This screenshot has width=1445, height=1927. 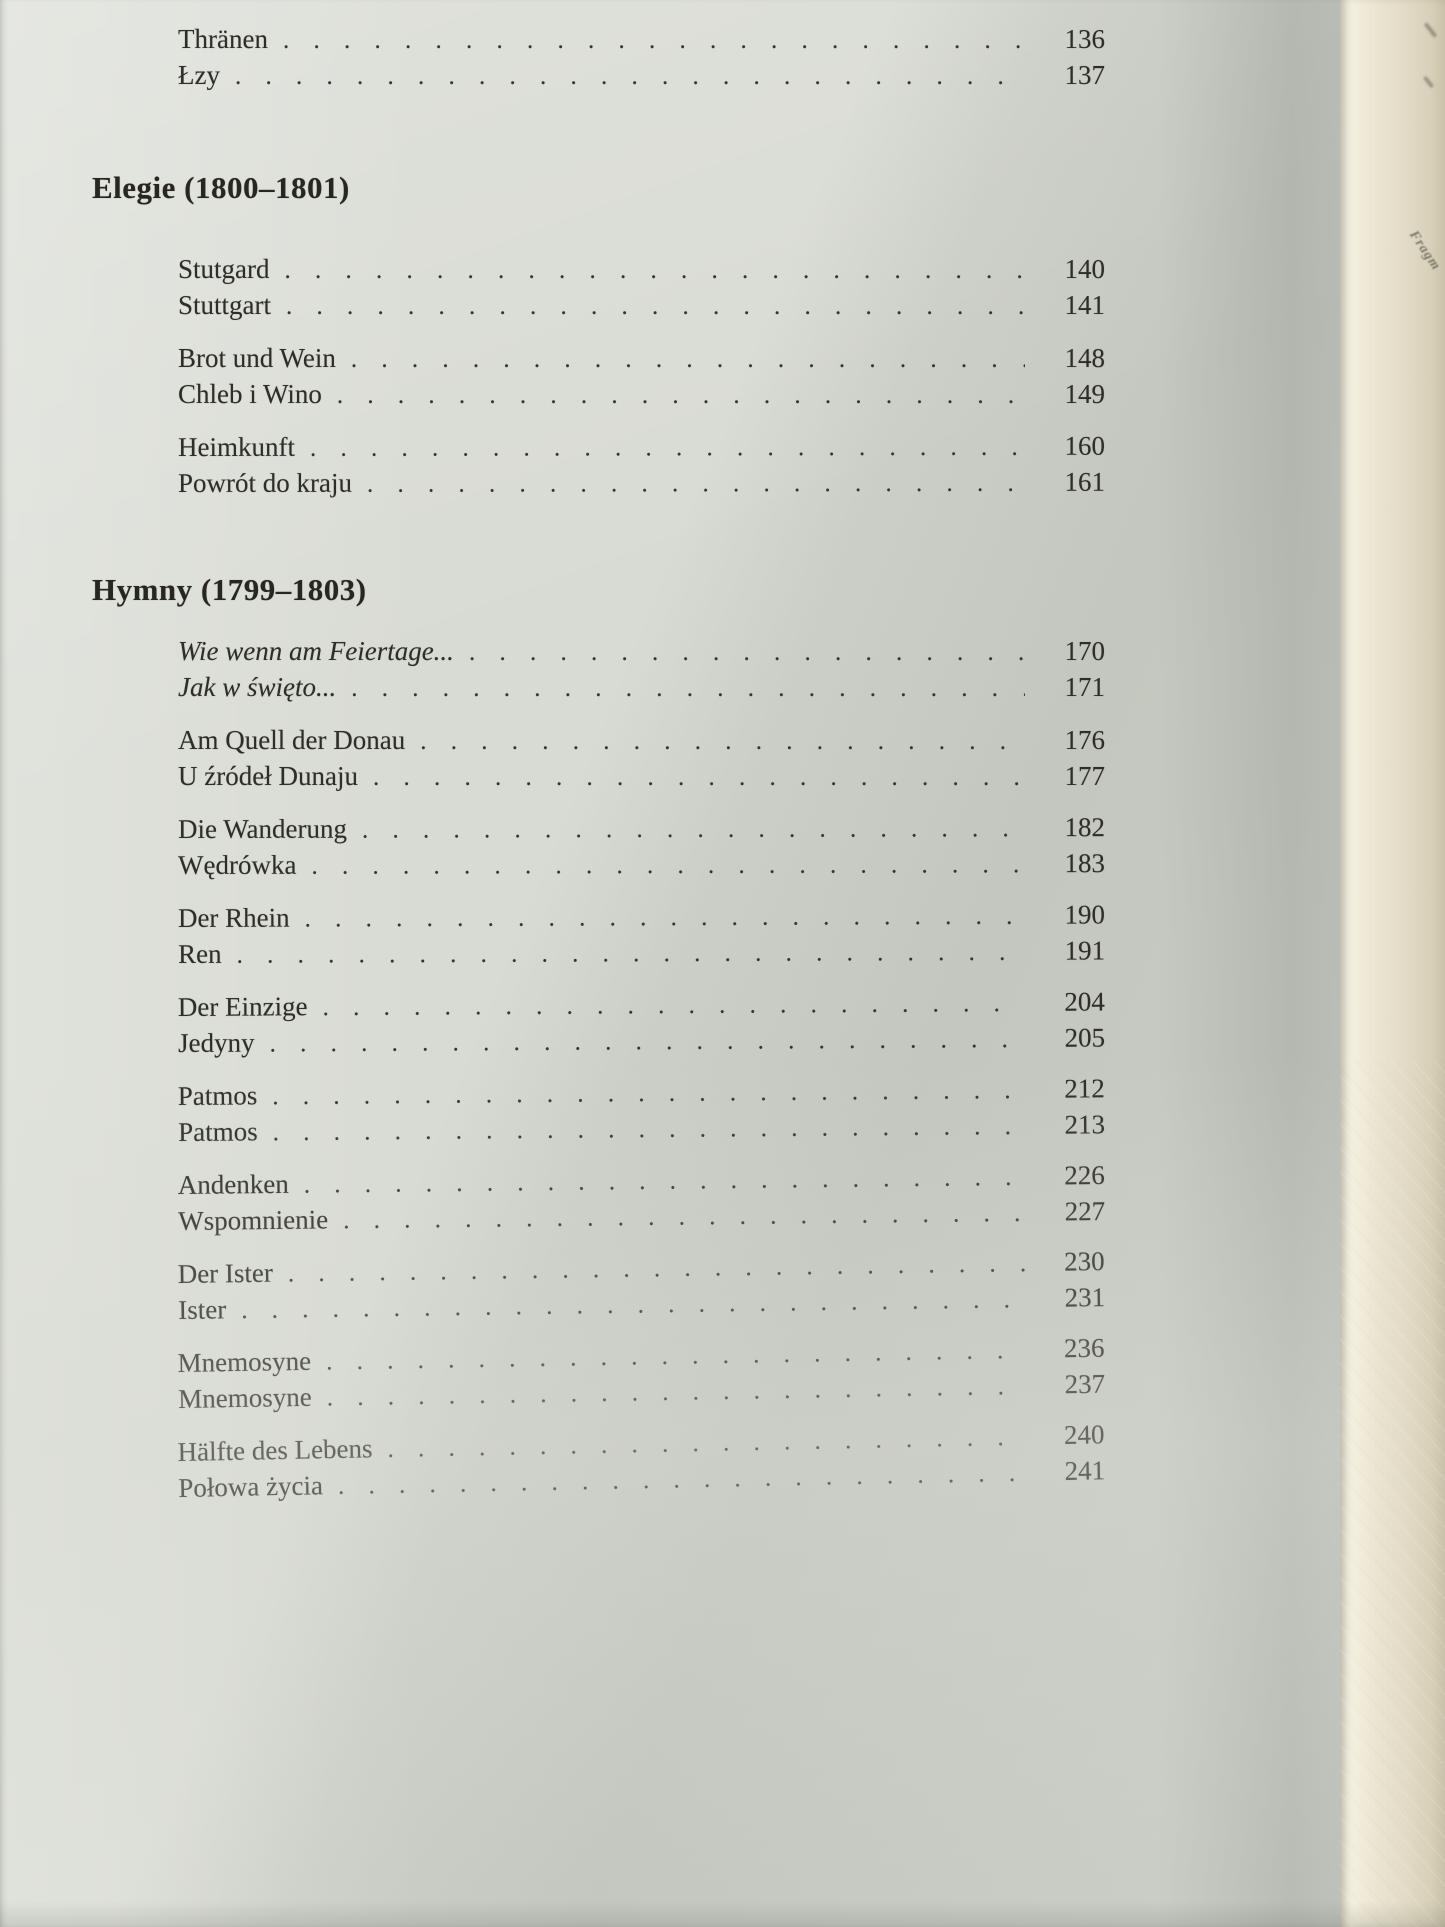 I want to click on toc-entry-title: Patmos, so click(x=218, y=1131).